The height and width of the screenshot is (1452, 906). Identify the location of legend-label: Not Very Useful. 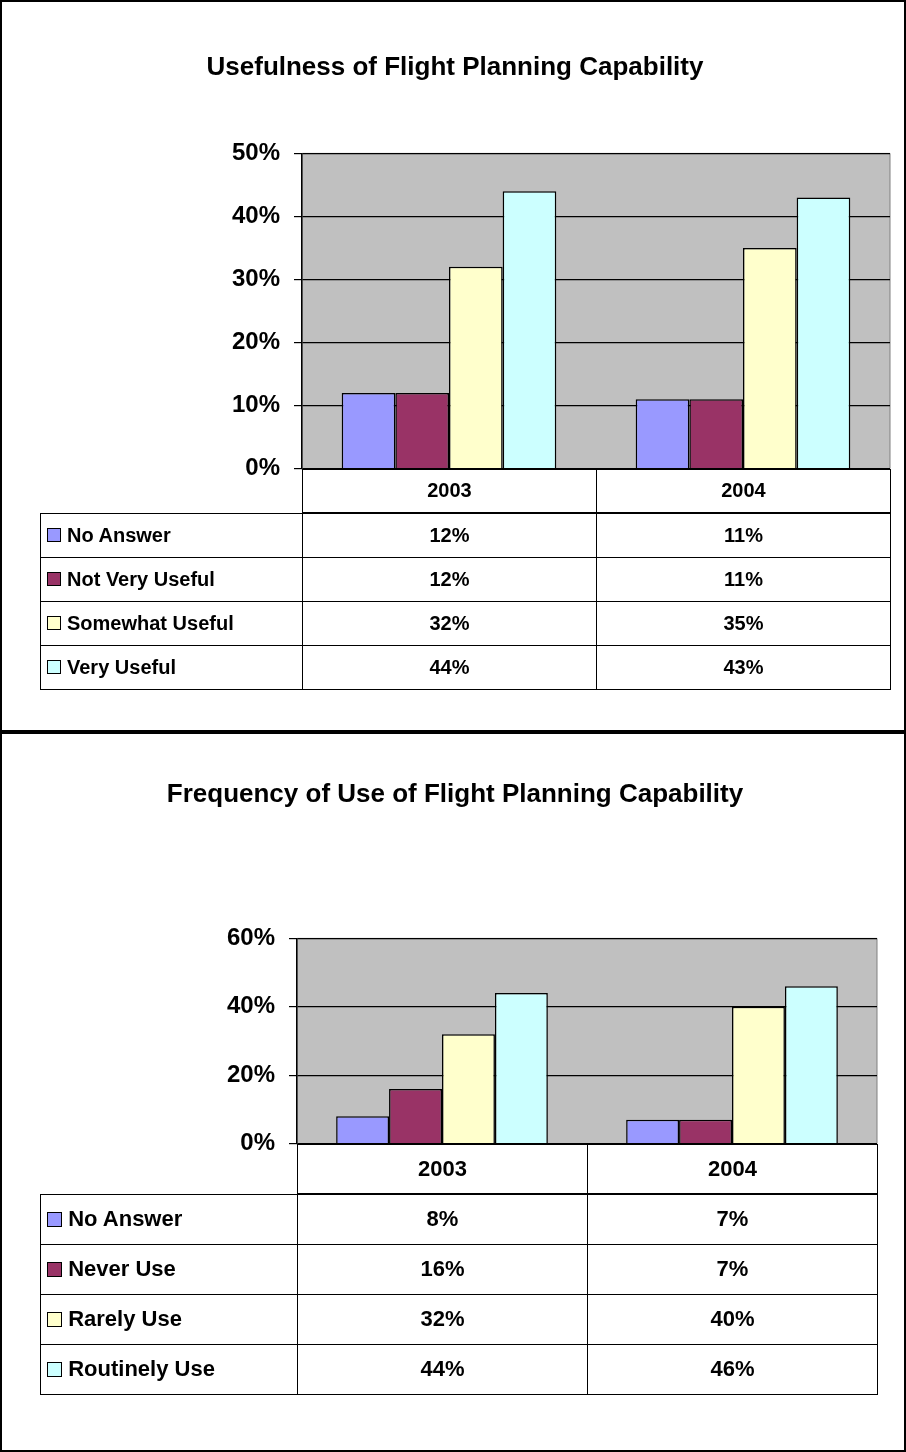
(141, 579).